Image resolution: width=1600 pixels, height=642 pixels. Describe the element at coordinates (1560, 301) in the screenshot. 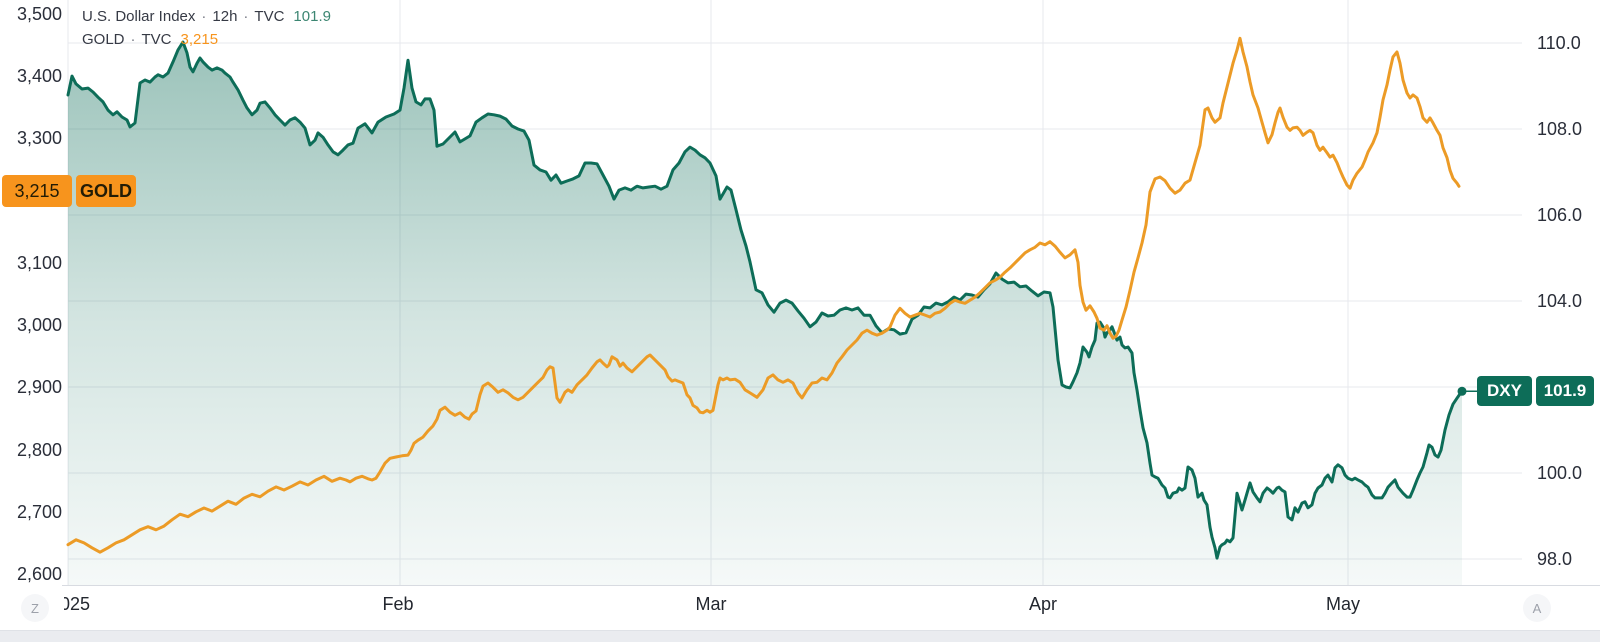

I see `right-axis-label: 104.0` at that location.